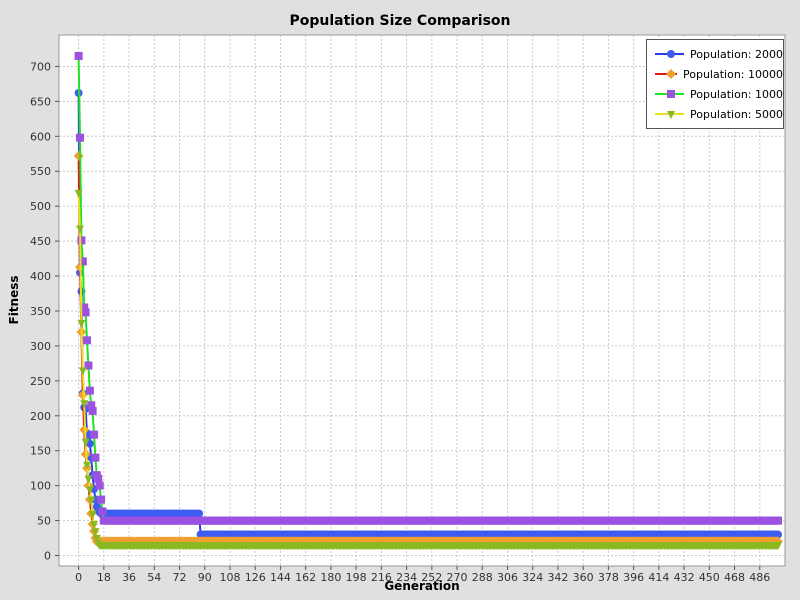 This screenshot has height=600, width=800. Describe the element at coordinates (40, 311) in the screenshot. I see `y-tick-label: 350` at that location.